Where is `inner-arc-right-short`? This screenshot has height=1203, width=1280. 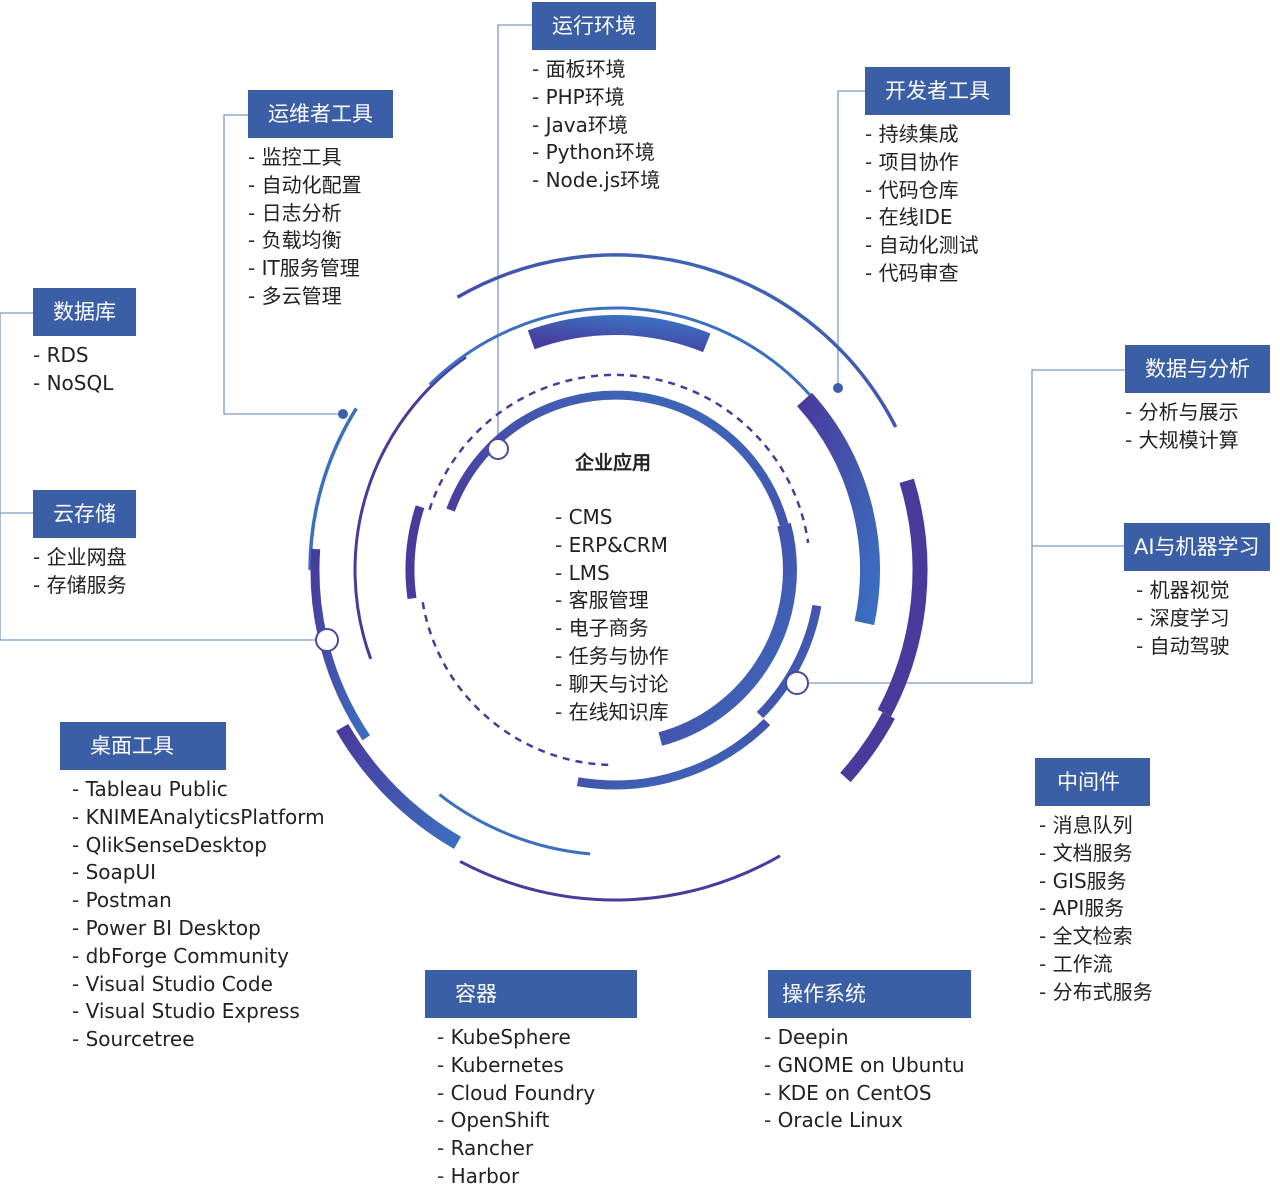
inner-arc-right-short is located at coordinates (789, 661).